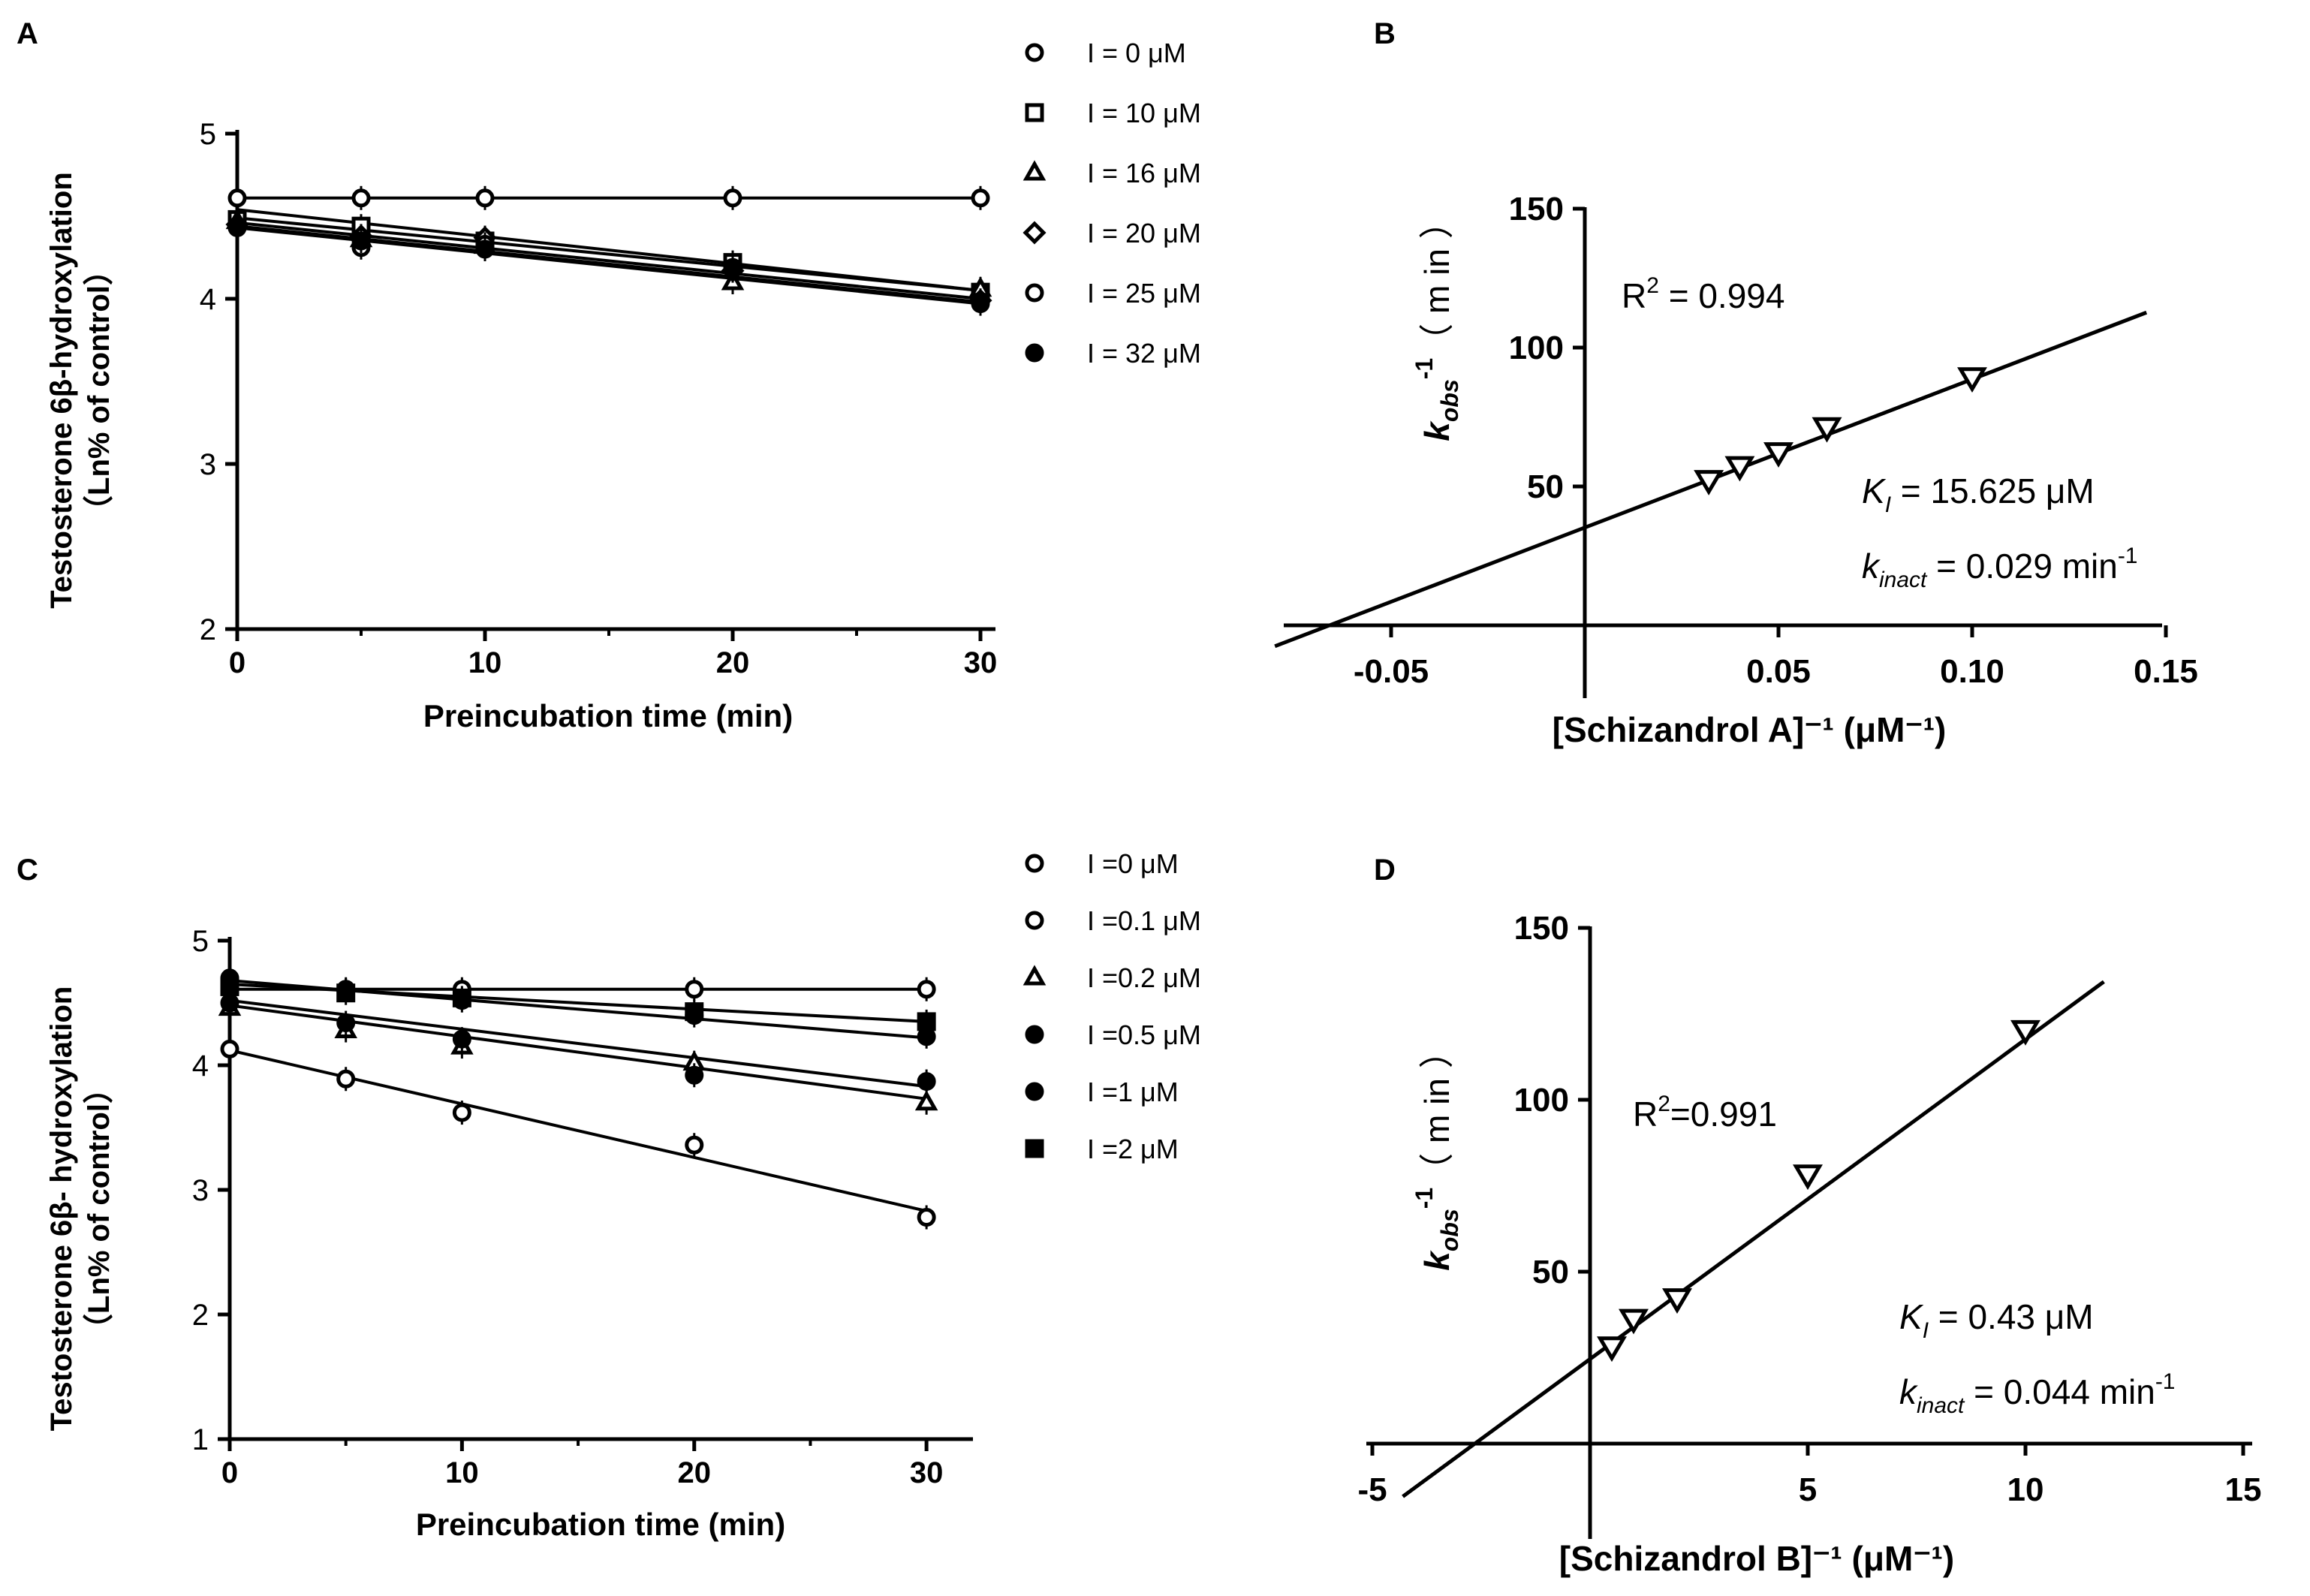 The height and width of the screenshot is (1596, 2310). Describe the element at coordinates (1144, 920) in the screenshot. I see `legend-label: I =0.1 μM` at that location.